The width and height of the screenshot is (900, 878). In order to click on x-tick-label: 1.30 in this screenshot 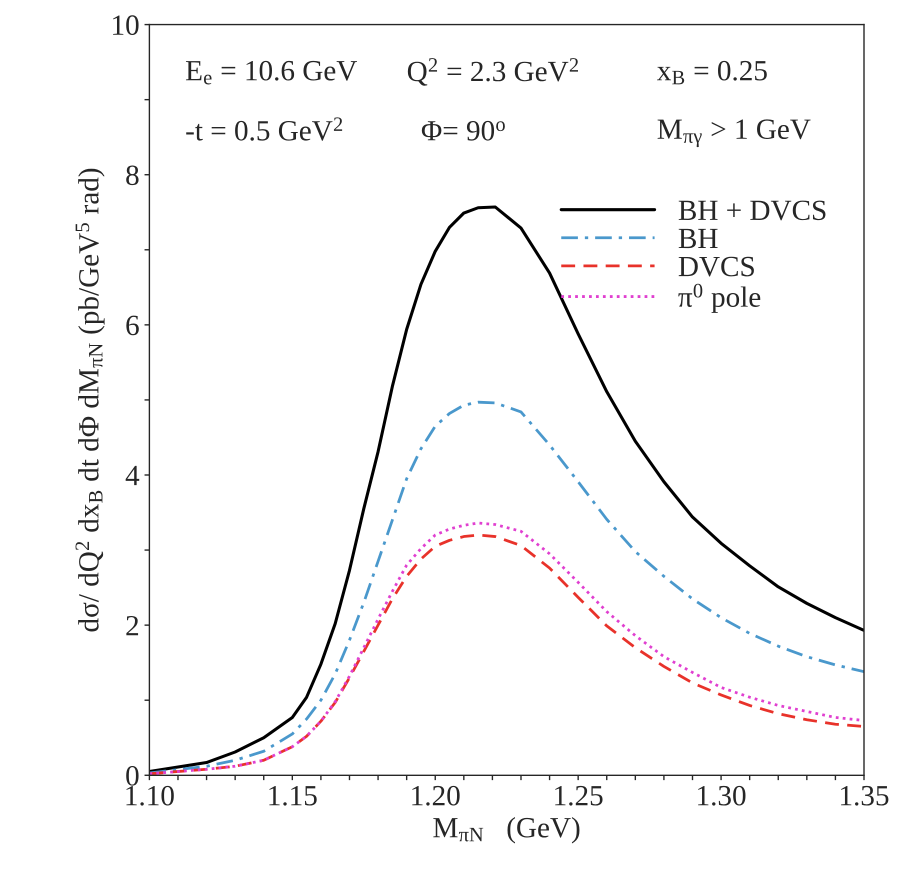, I will do `click(722, 796)`.